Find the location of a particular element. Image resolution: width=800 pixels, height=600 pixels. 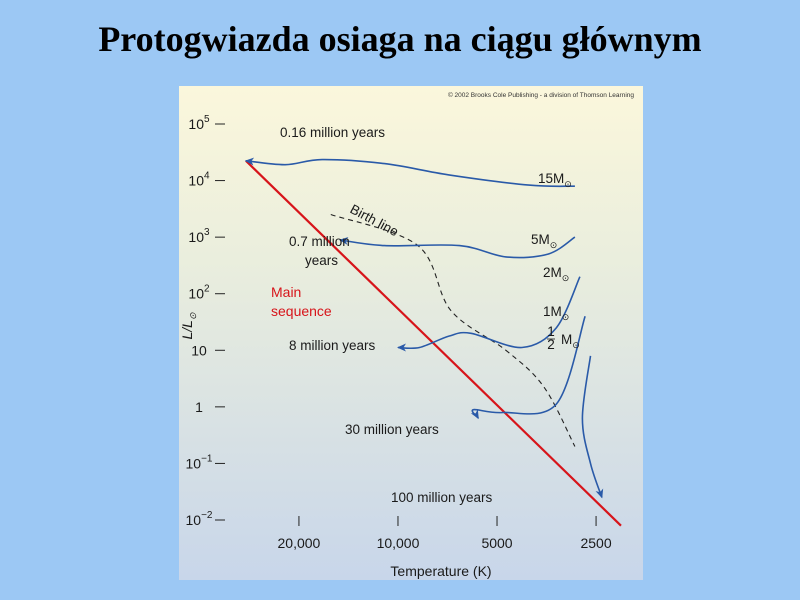

y-tick-label: 10⁴ is located at coordinates (199, 180).